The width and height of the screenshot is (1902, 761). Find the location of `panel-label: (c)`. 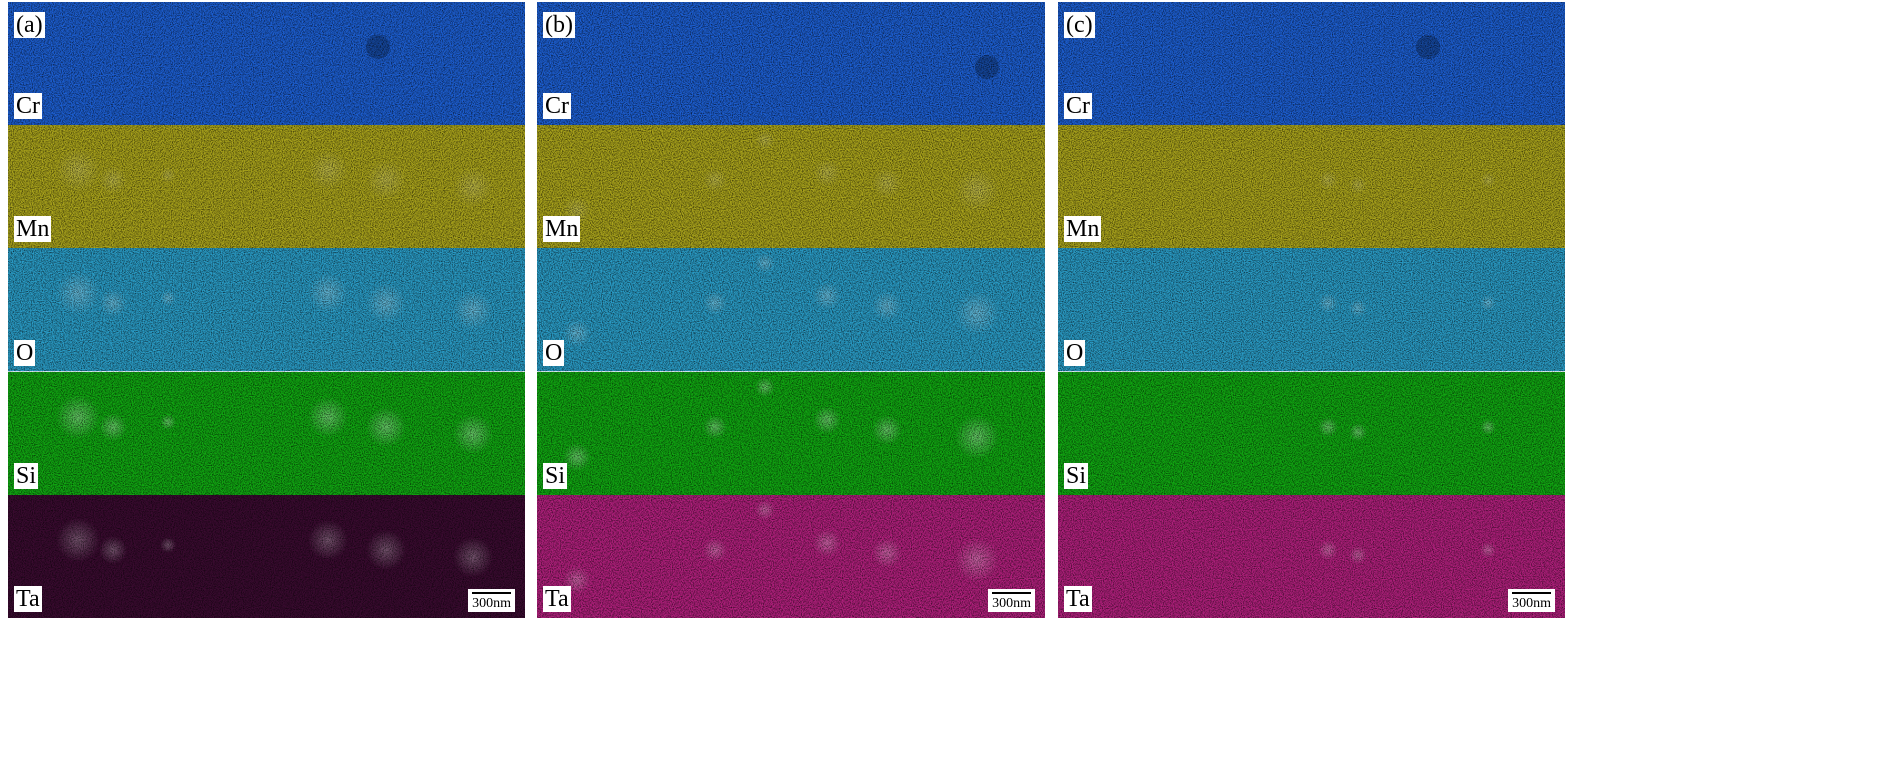

panel-label: (c) is located at coordinates (1079, 25).